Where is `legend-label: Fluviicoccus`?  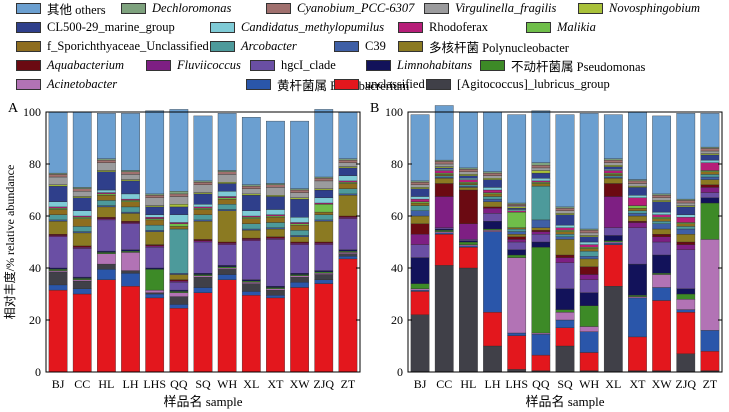
legend-label: Fluviicoccus is located at coordinates (209, 64).